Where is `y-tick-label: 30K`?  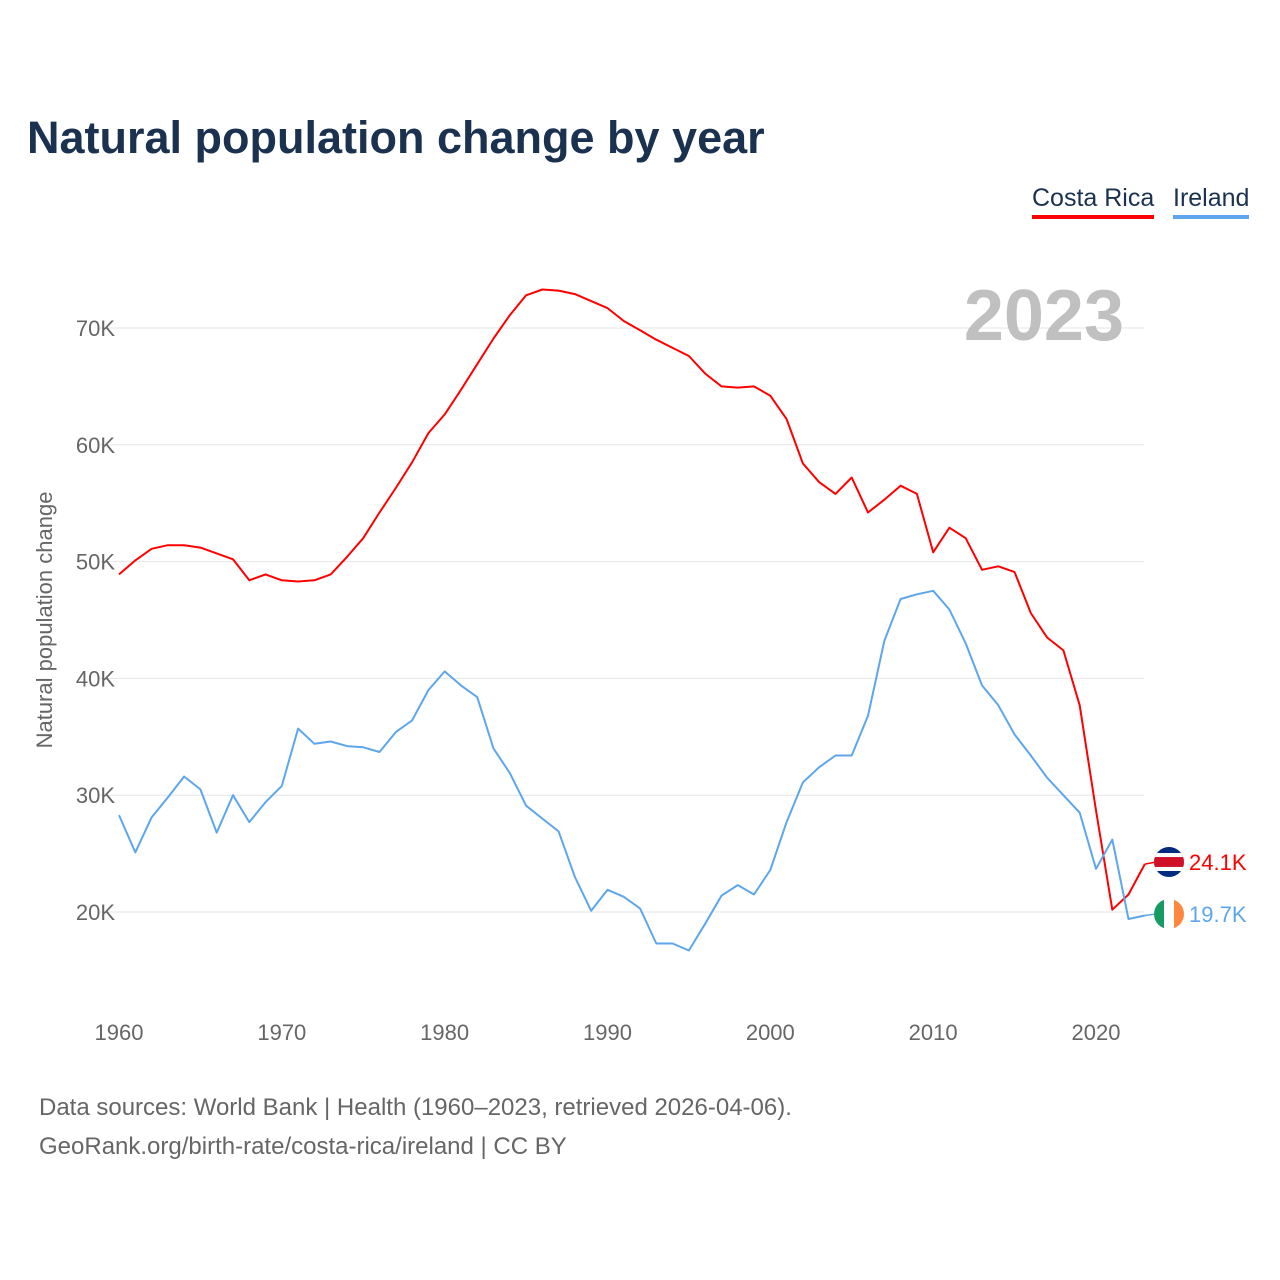 y-tick-label: 30K is located at coordinates (95, 795).